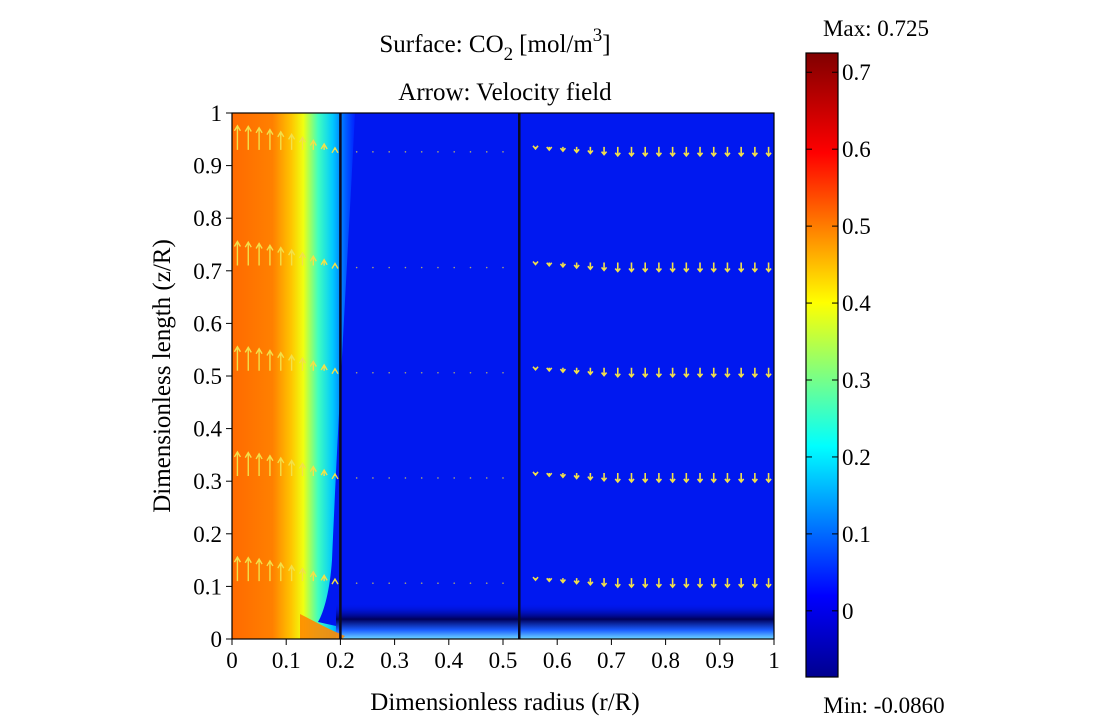 The height and width of the screenshot is (725, 1116). What do you see at coordinates (322, 626) in the screenshot?
I see `lumen-bottom-corner` at bounding box center [322, 626].